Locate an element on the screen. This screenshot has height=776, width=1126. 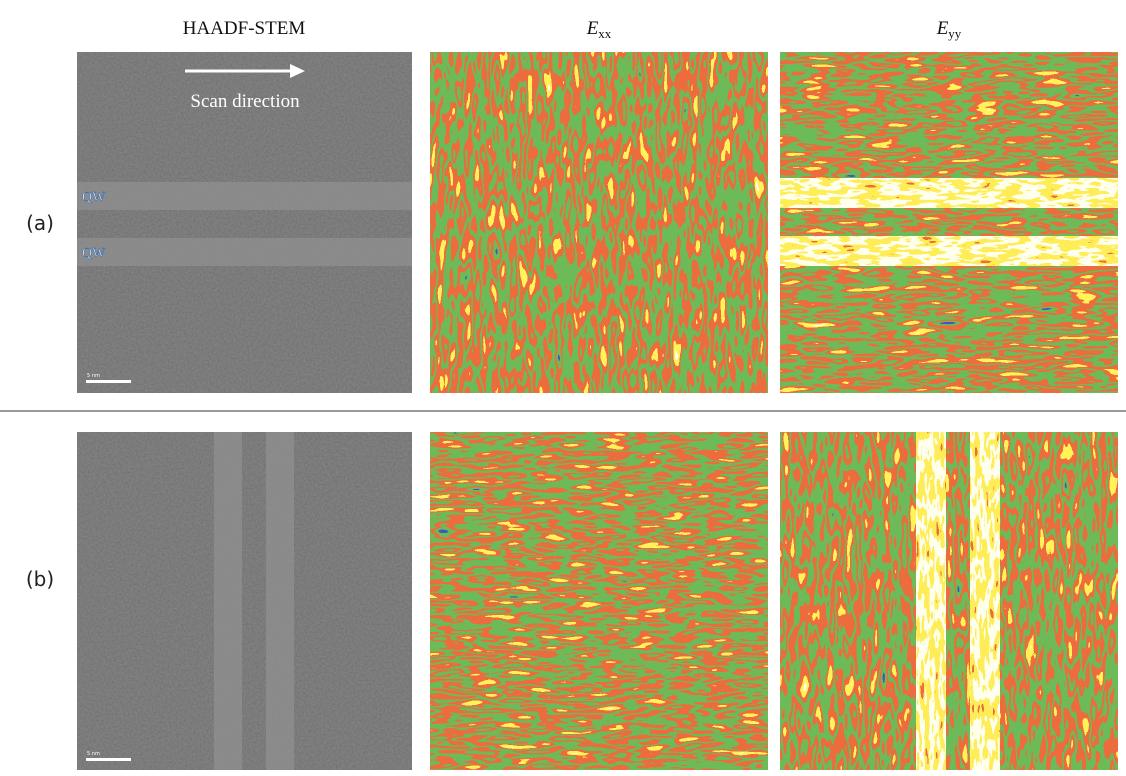
subscript: yy is located at coordinates (955, 33).